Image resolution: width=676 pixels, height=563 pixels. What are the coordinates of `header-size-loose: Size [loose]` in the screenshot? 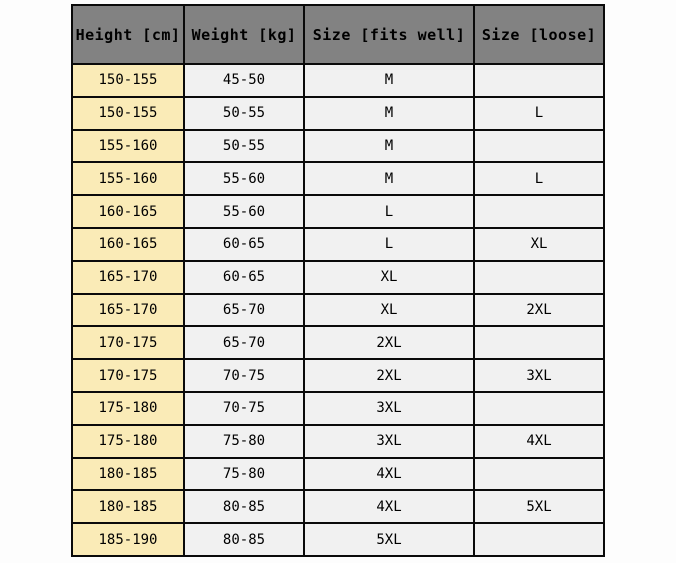 It's located at (539, 34).